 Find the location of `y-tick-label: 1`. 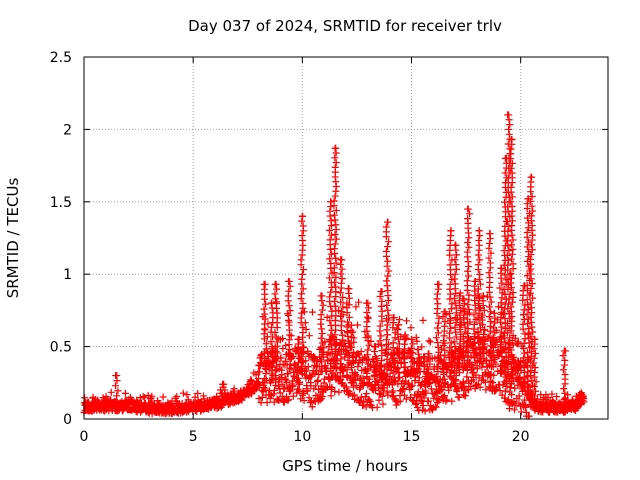

y-tick-label: 1 is located at coordinates (67, 275).